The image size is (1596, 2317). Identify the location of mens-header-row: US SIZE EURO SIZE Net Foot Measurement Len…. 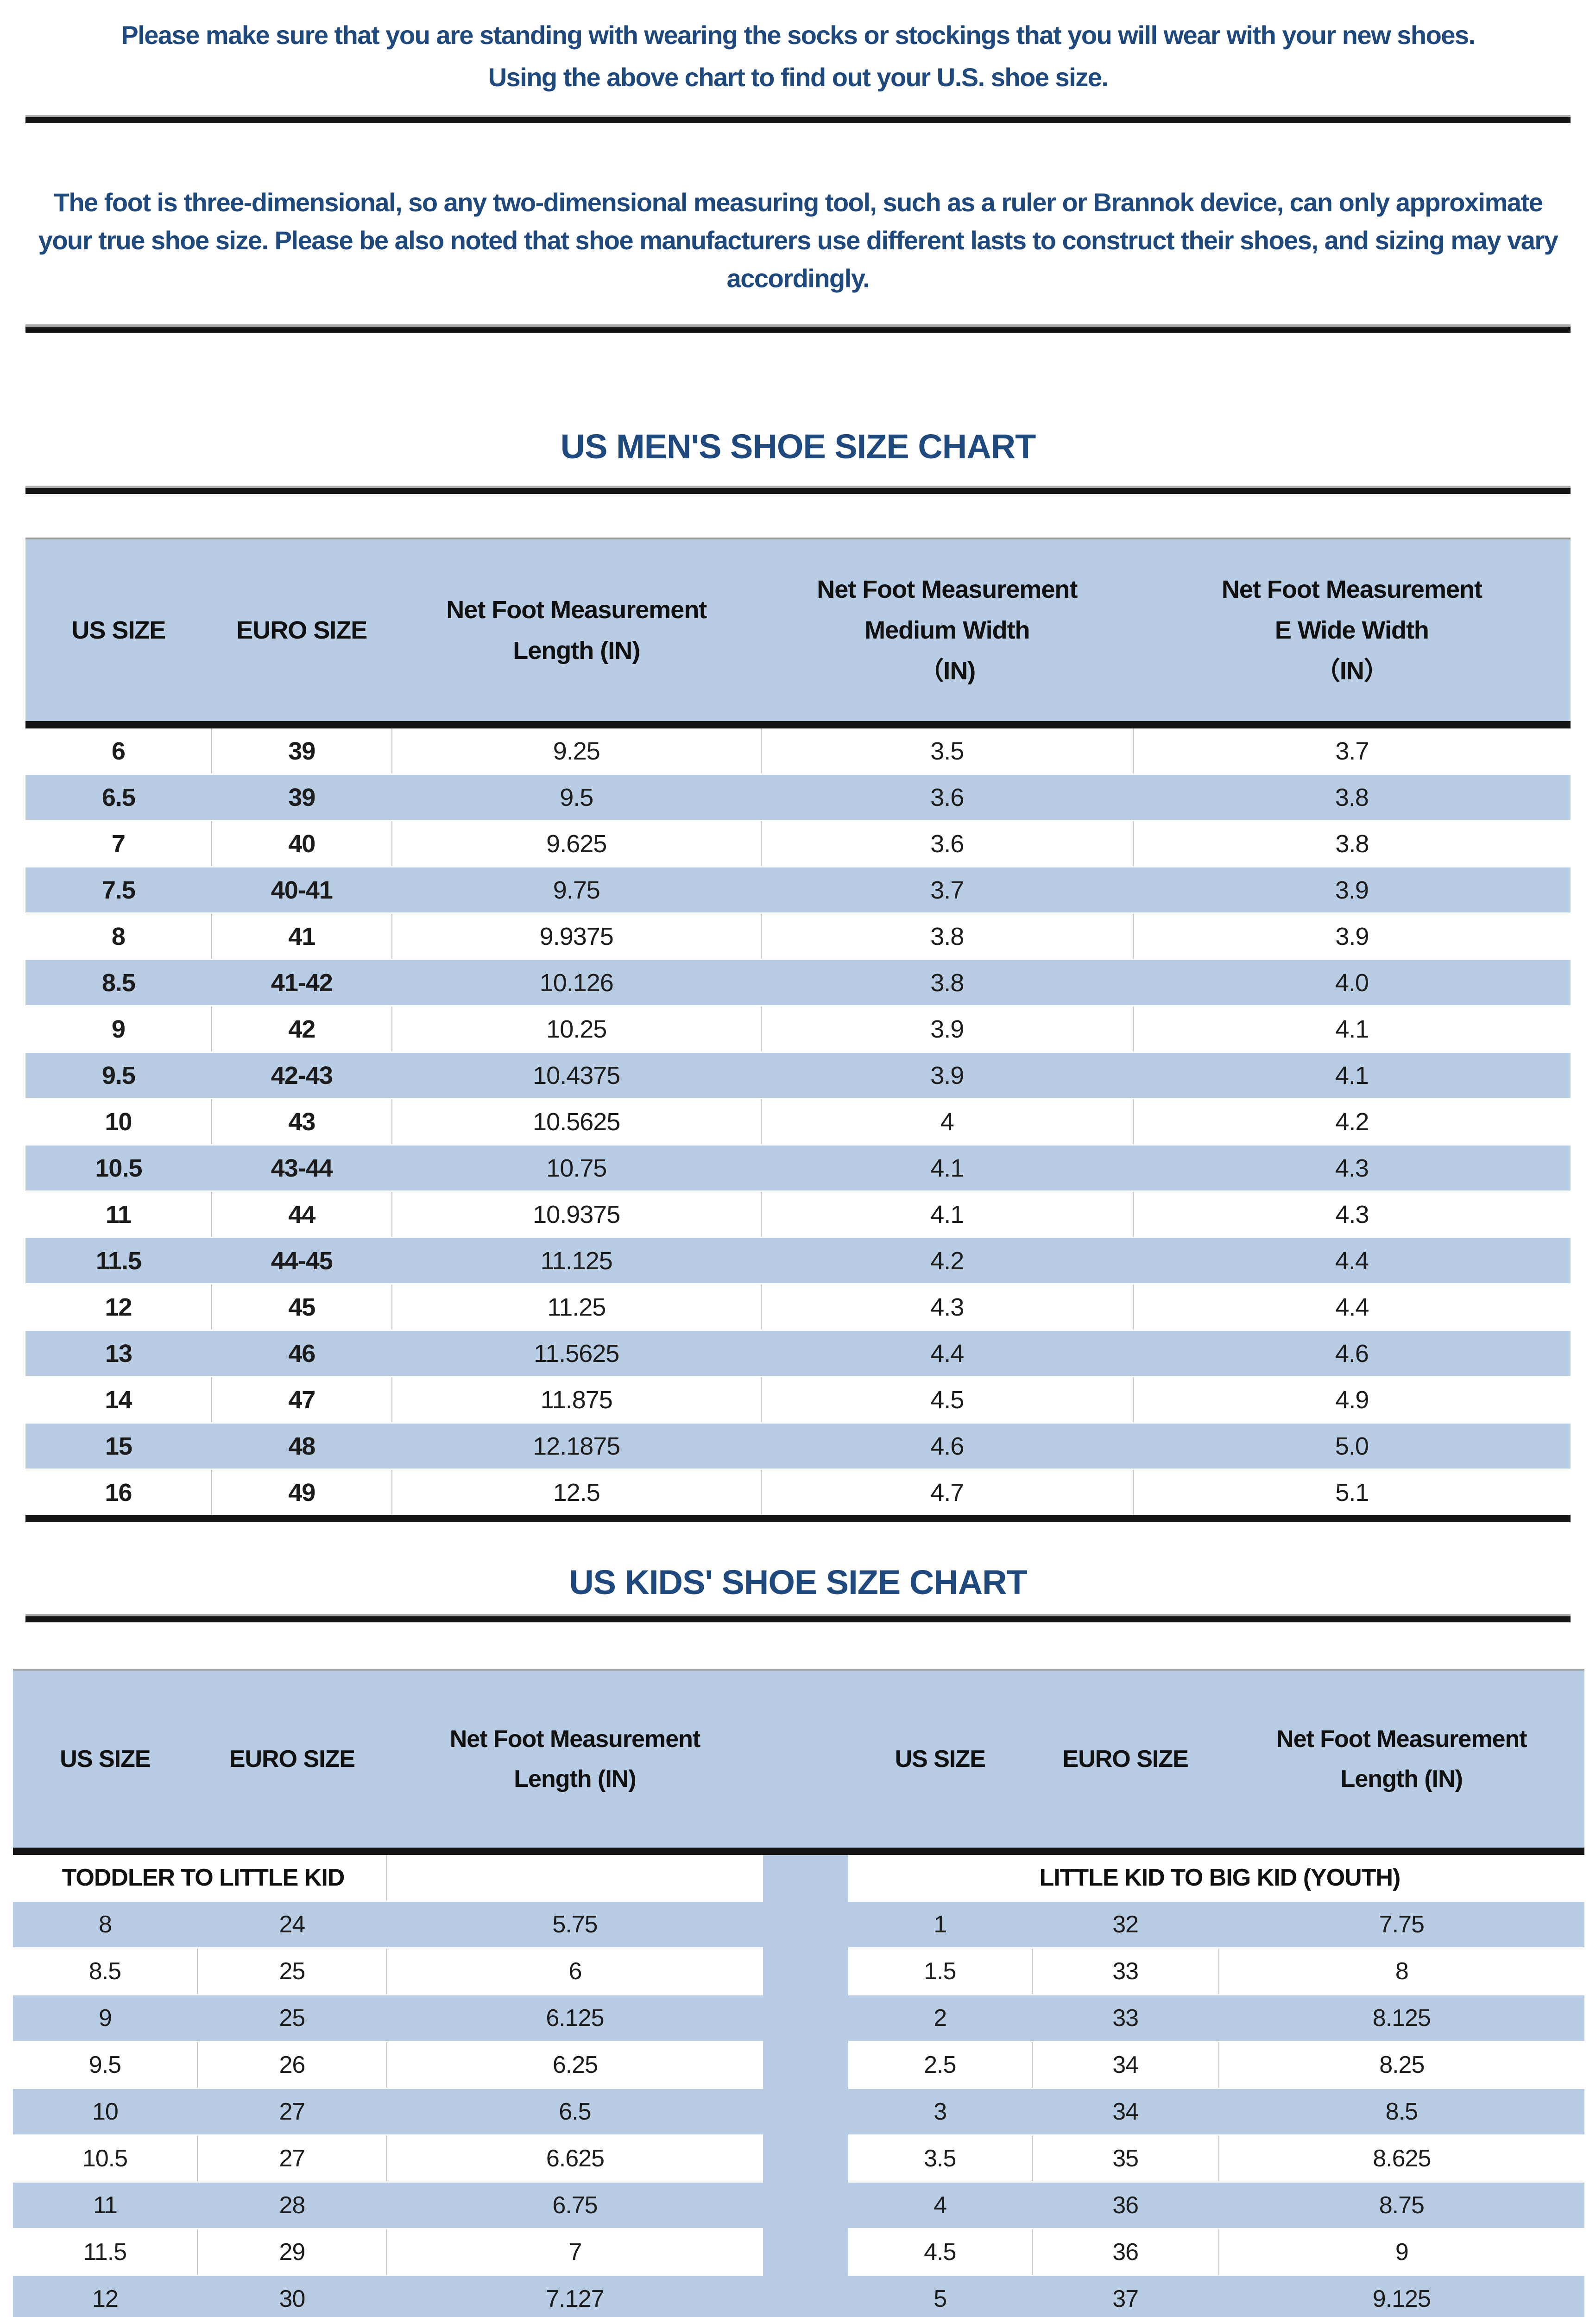
(798, 633).